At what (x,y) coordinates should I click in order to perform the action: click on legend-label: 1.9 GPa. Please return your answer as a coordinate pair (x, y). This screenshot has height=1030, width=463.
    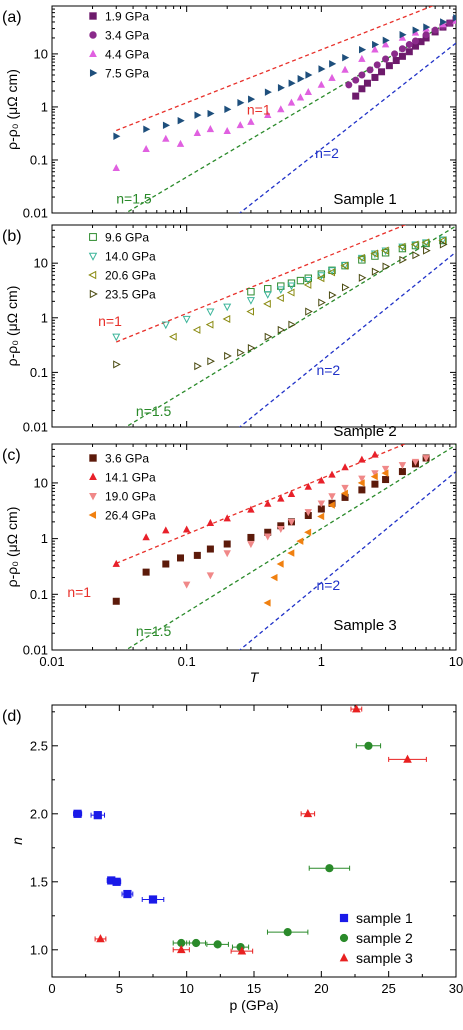
    Looking at the image, I should click on (127, 17).